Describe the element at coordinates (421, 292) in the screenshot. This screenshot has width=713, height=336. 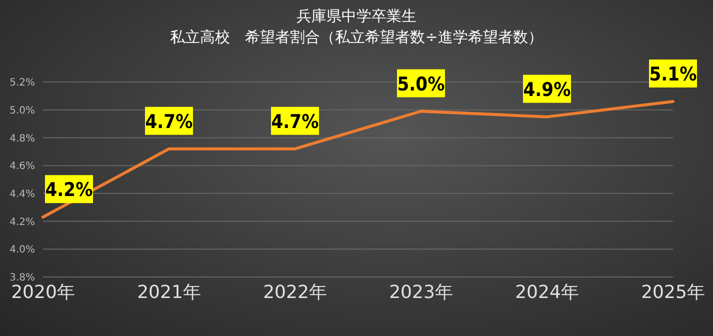
I see `x-tick-label: 2023年` at that location.